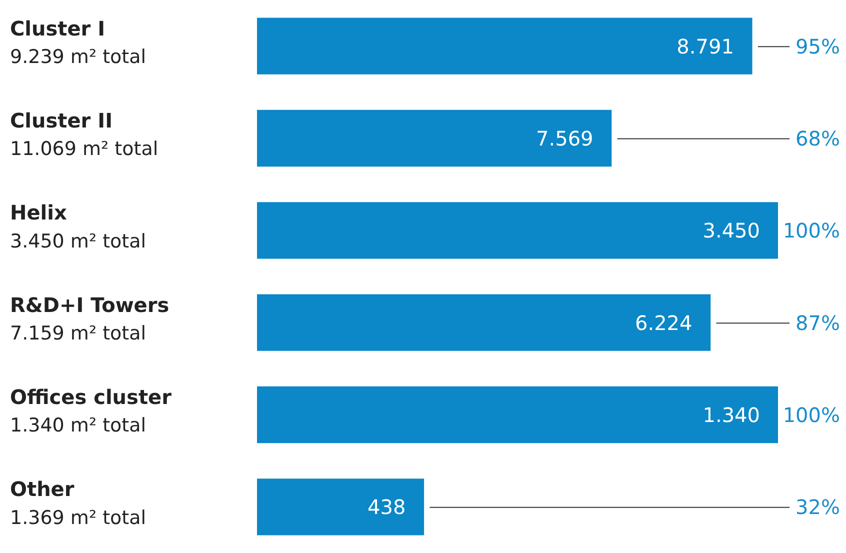 The height and width of the screenshot is (553, 846). Describe the element at coordinates (818, 507) in the screenshot. I see `data-label: 32%` at that location.